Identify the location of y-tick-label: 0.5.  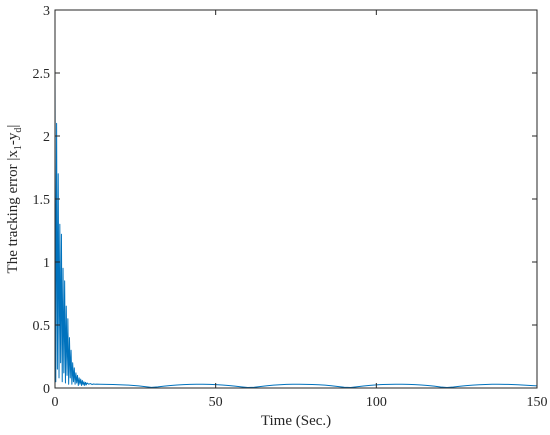
(42, 326).